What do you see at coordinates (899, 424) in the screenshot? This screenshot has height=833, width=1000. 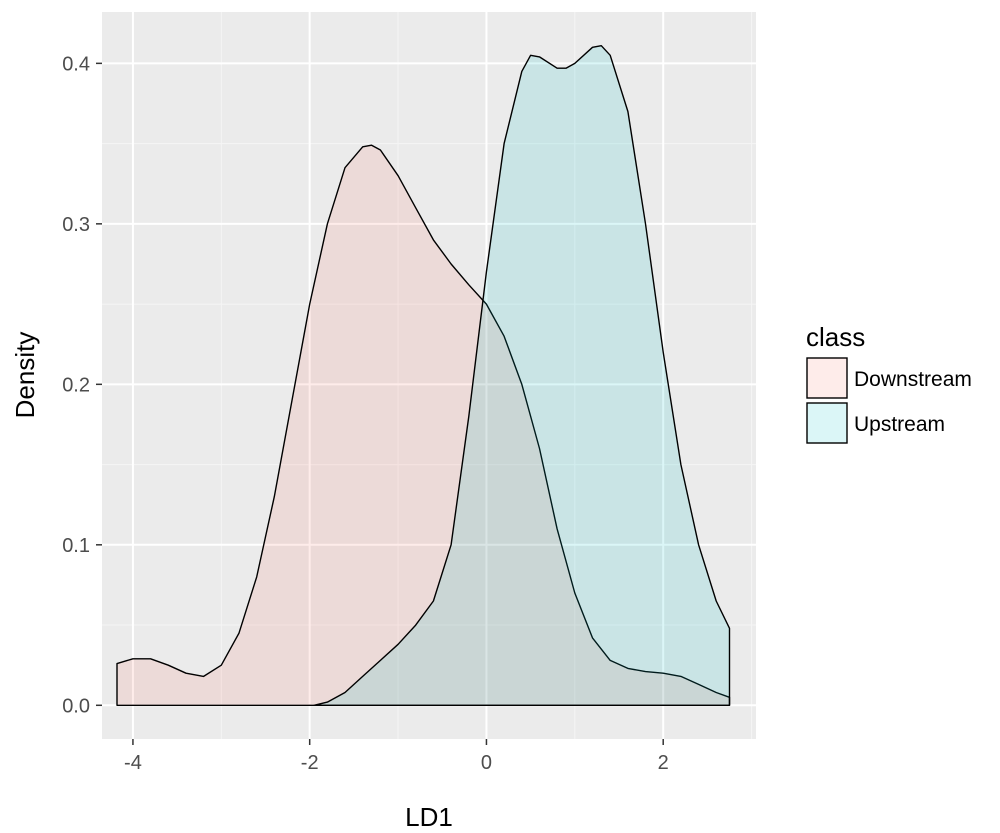 I see `legend-label-upstream: Upstream` at bounding box center [899, 424].